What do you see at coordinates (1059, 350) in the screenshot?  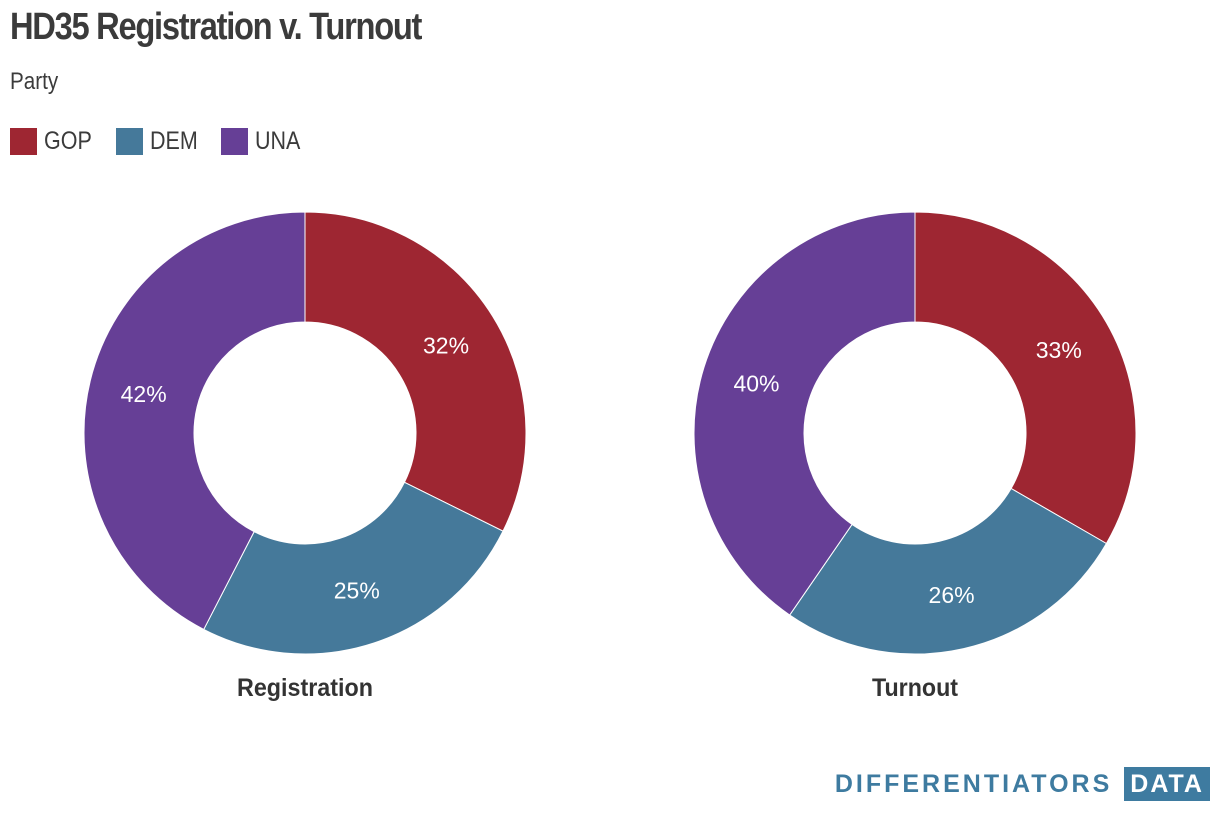 I see `slice-label-gop-turnout: 33%` at bounding box center [1059, 350].